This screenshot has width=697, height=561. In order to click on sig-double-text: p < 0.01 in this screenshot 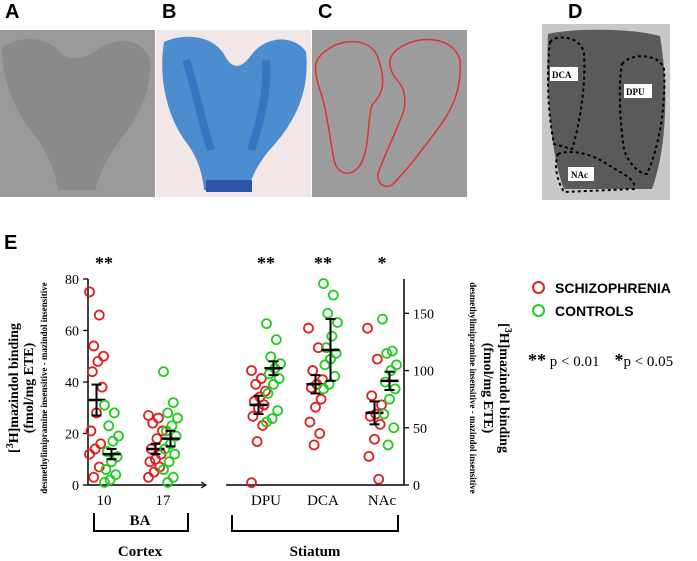, I will do `click(574, 362)`.